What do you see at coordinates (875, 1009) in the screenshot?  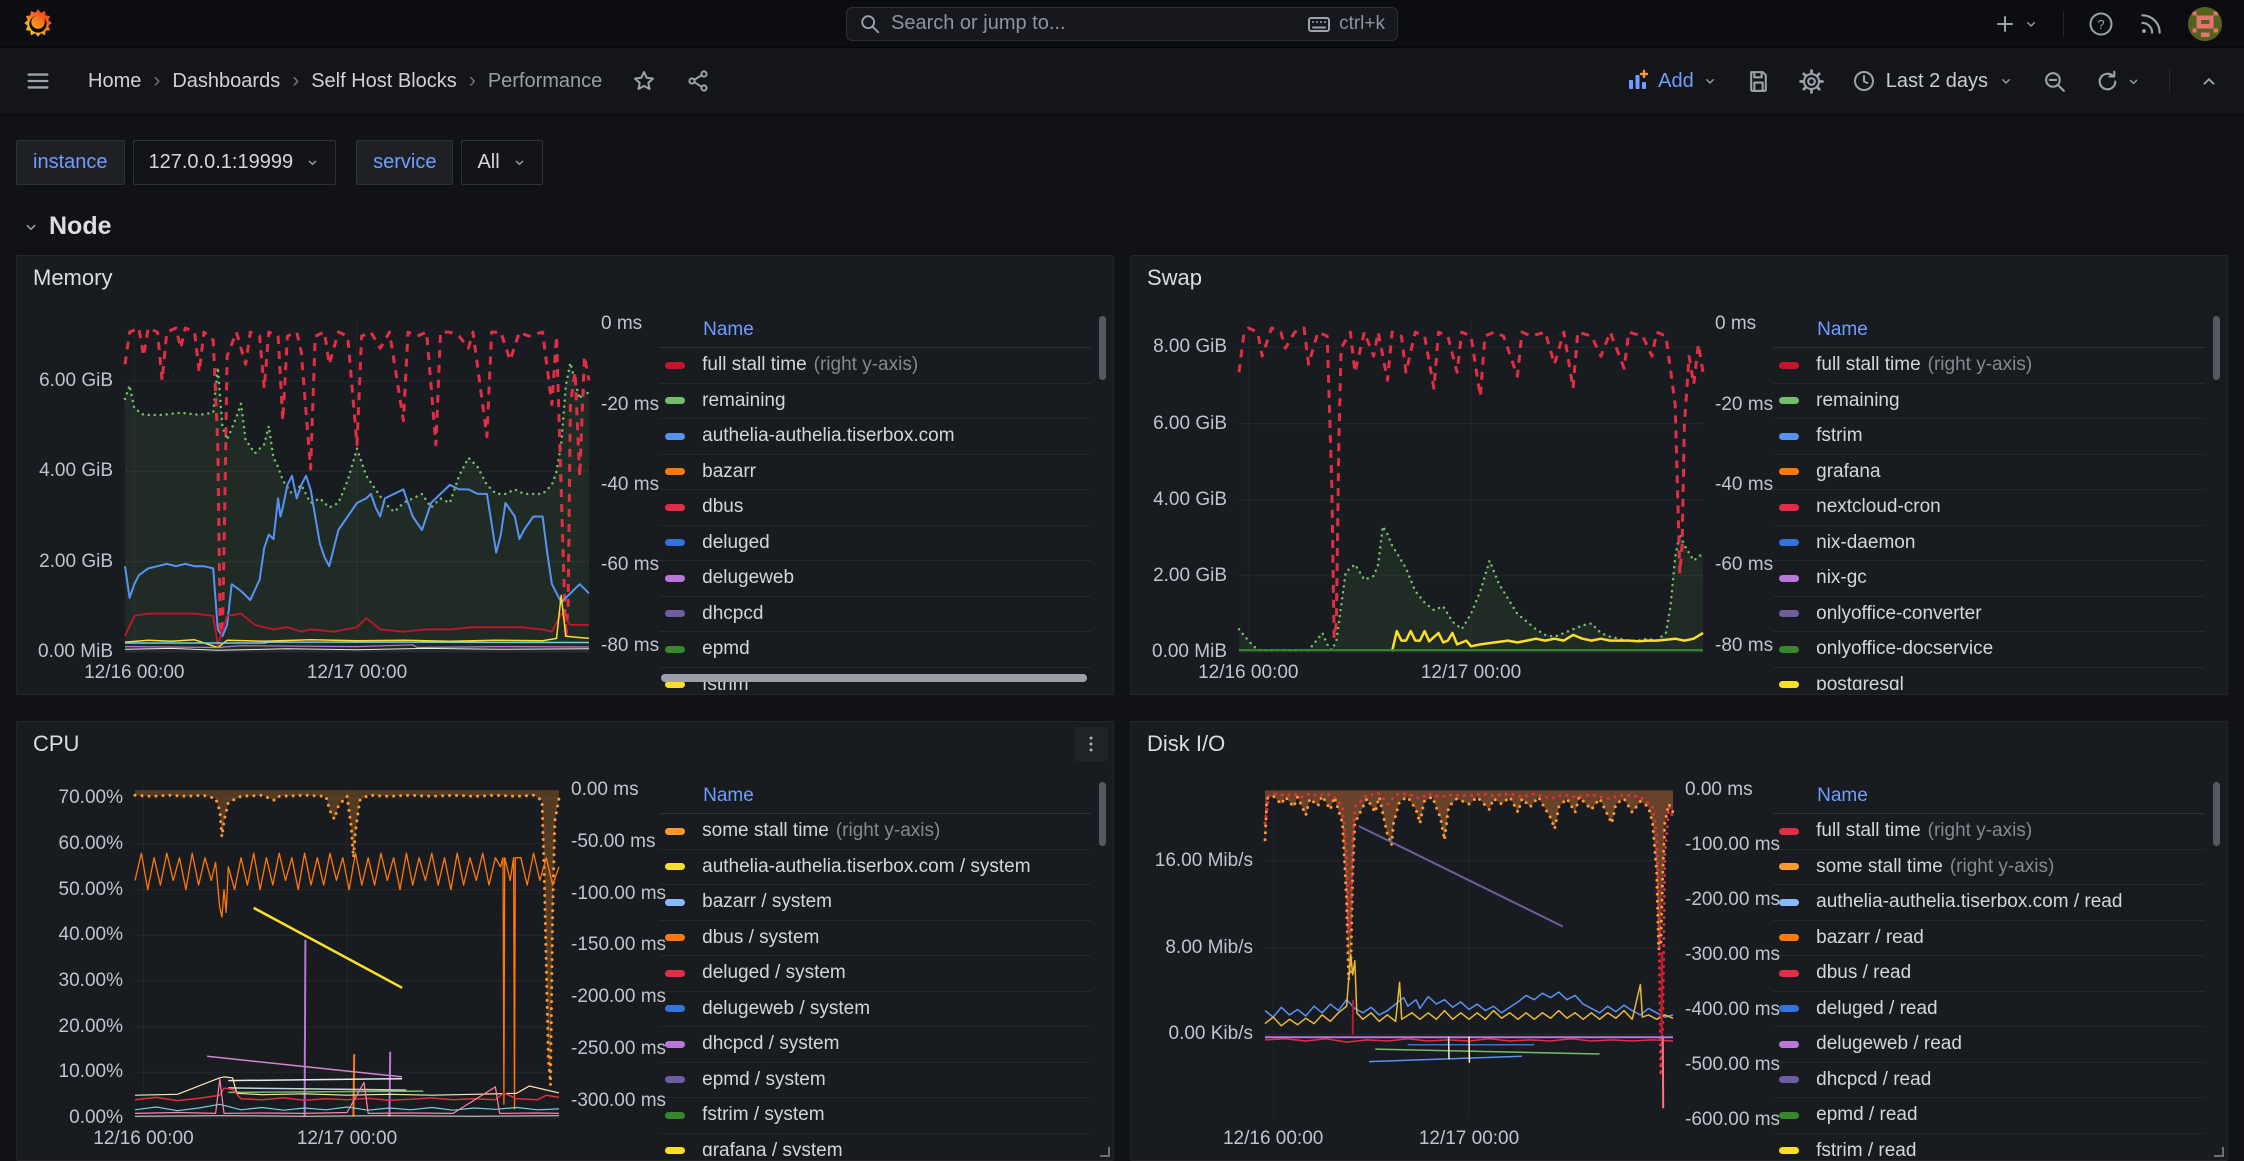 I see `legend-row: delugeweb / system` at bounding box center [875, 1009].